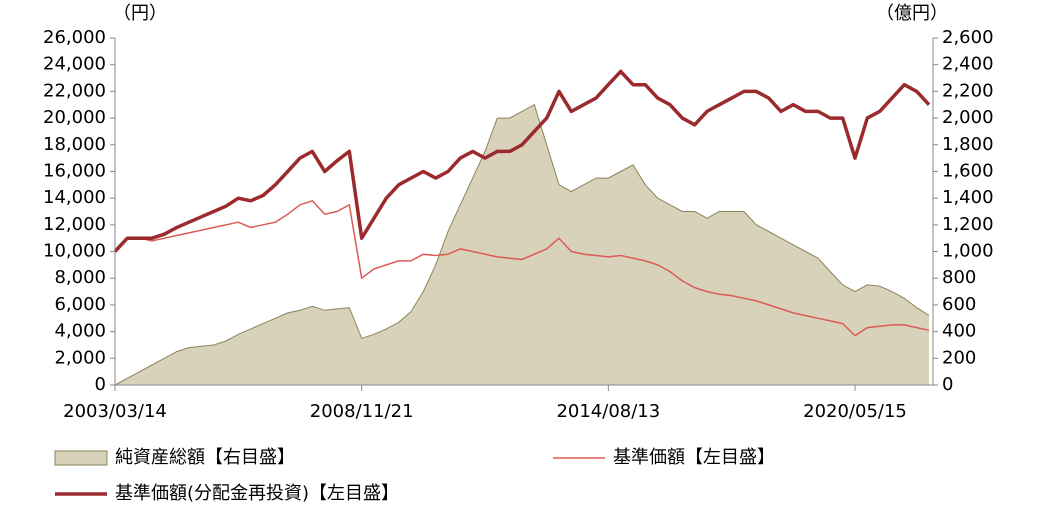  What do you see at coordinates (968, 37) in the screenshot?
I see `y2-tick-label: 2,600` at bounding box center [968, 37].